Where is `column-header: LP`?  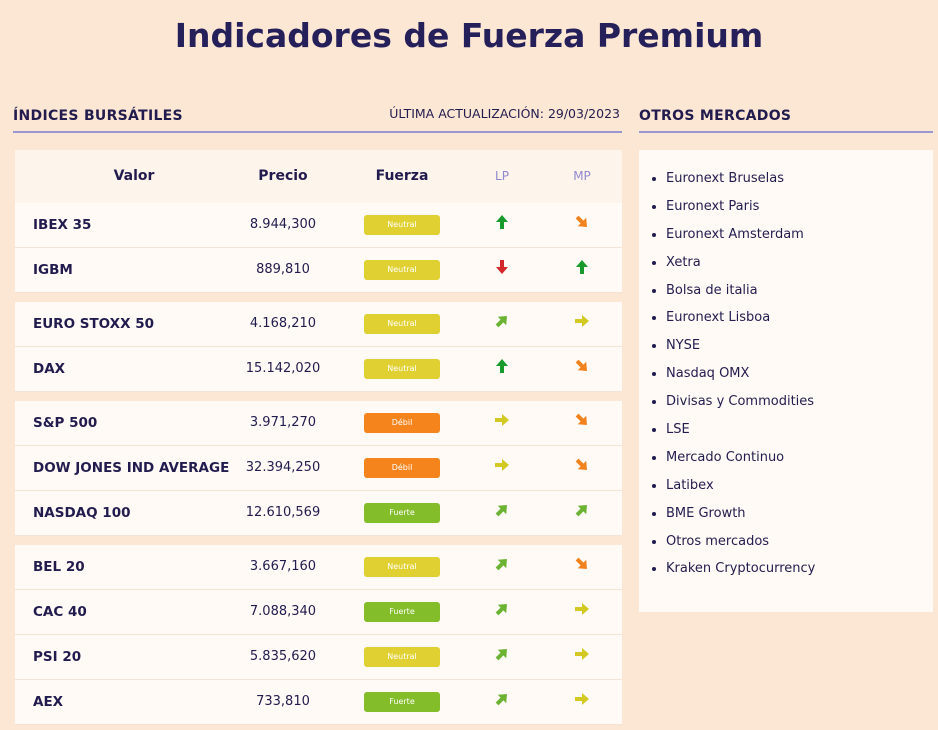
column-header: LP is located at coordinates (502, 176).